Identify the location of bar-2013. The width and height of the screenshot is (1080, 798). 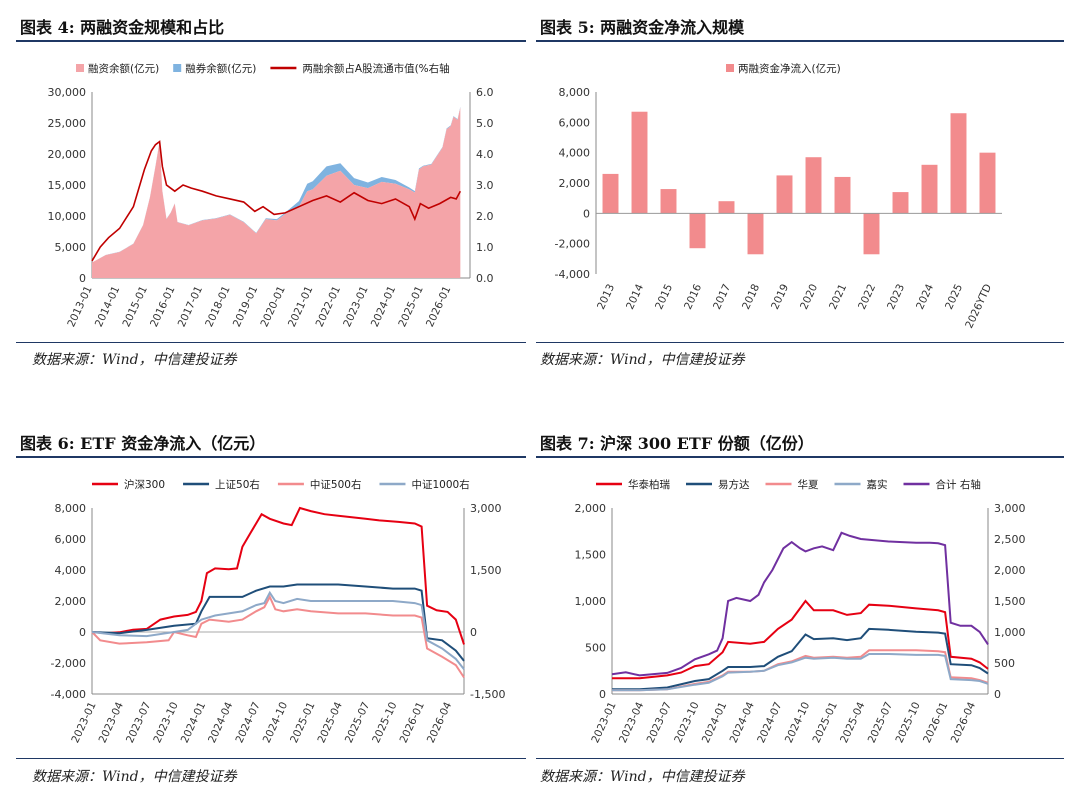
(610, 193).